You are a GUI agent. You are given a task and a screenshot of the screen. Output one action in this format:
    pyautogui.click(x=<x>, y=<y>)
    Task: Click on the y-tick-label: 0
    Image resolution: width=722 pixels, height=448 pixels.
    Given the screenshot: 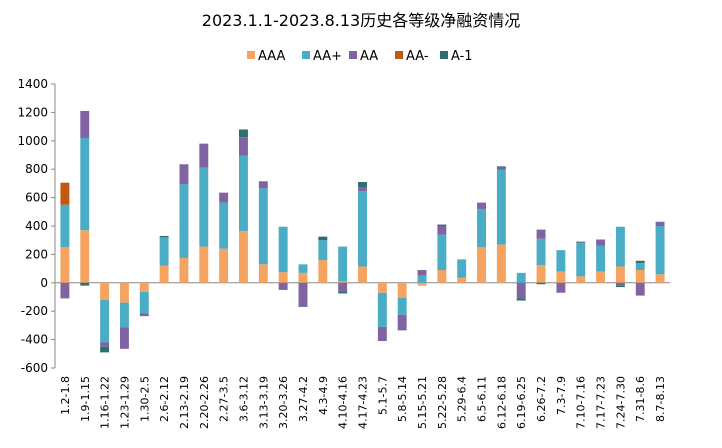 What is the action you would take?
    pyautogui.click(x=44, y=283)
    